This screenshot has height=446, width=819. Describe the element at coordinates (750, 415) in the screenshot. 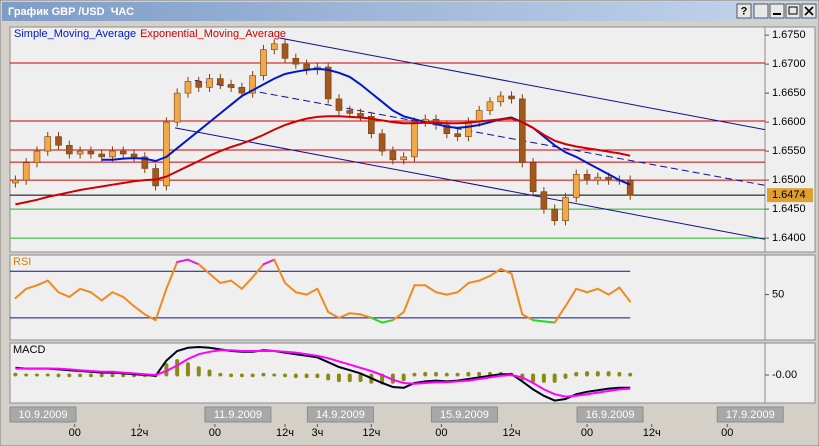

I see `date-tick-label: 17.9.2009` at that location.